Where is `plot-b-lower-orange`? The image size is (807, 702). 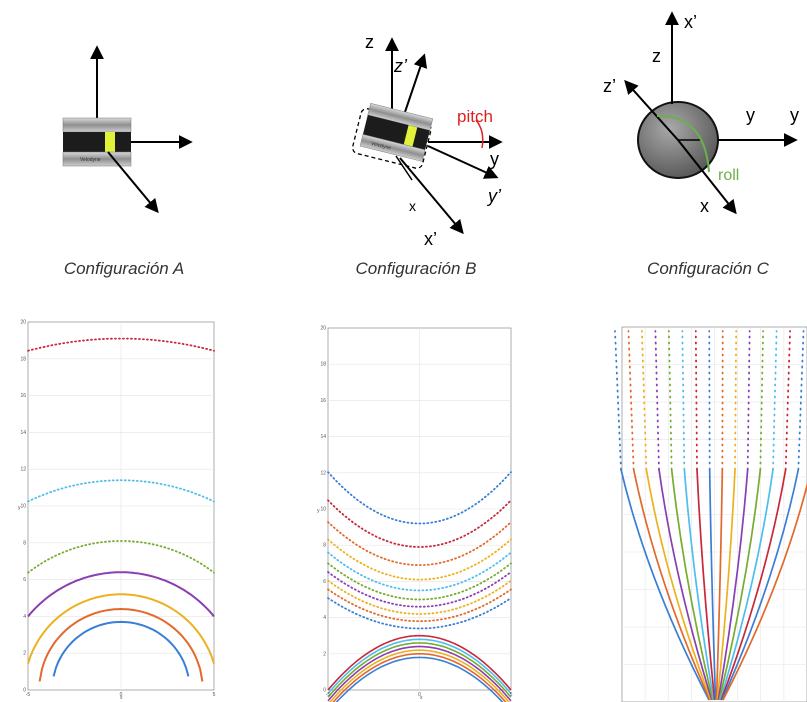
plot-b-lower-orange is located at coordinates (419, 677).